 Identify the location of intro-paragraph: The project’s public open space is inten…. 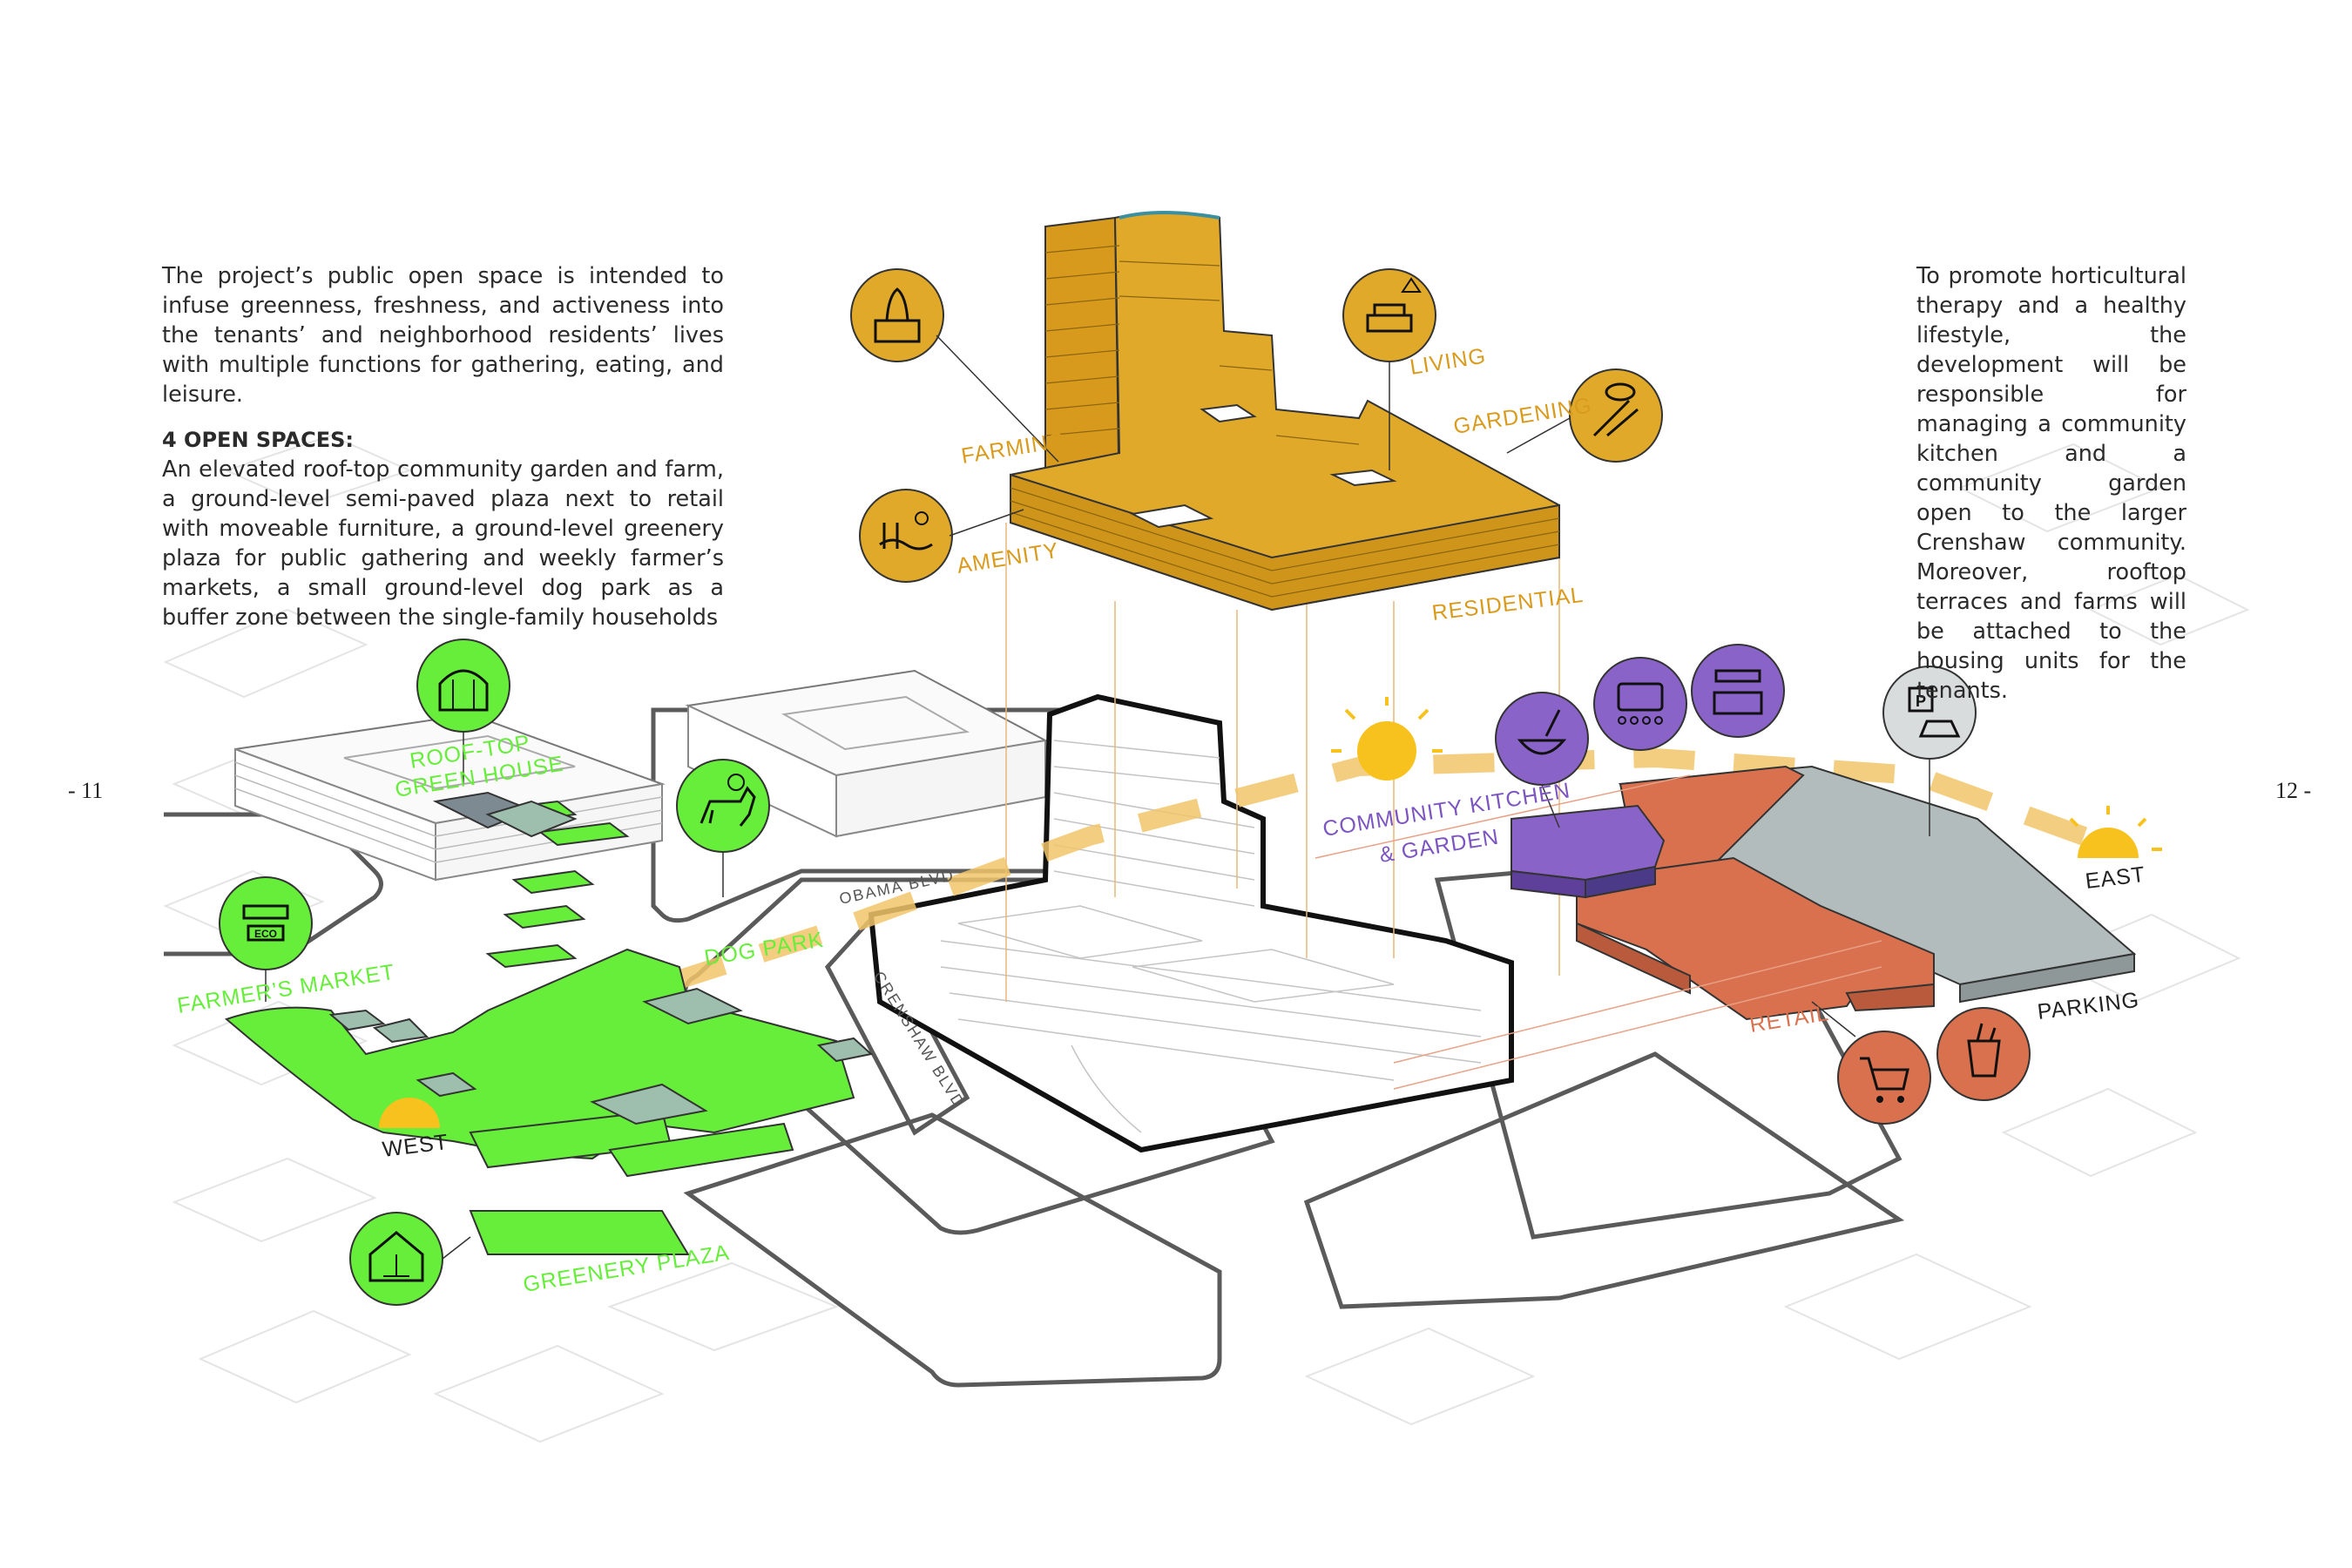
(443, 335).